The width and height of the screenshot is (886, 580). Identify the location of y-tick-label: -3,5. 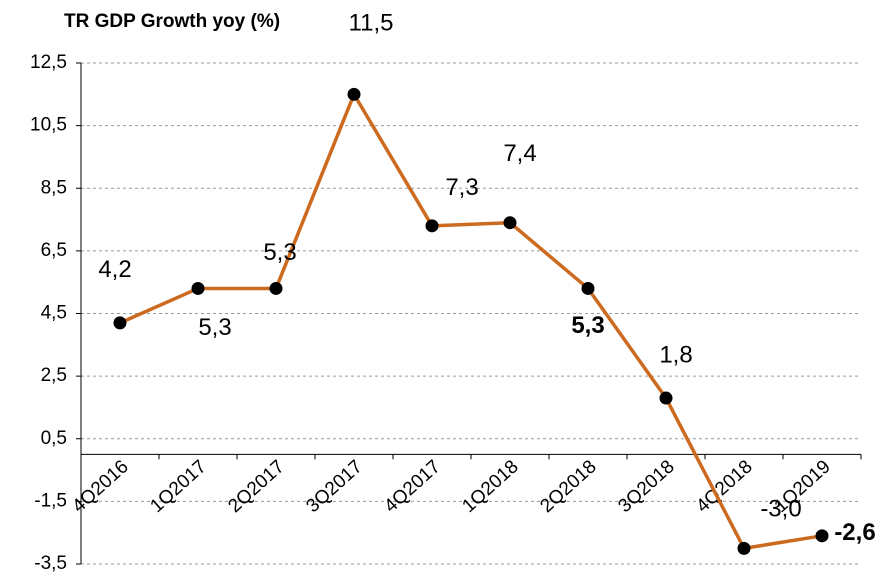
(50, 563).